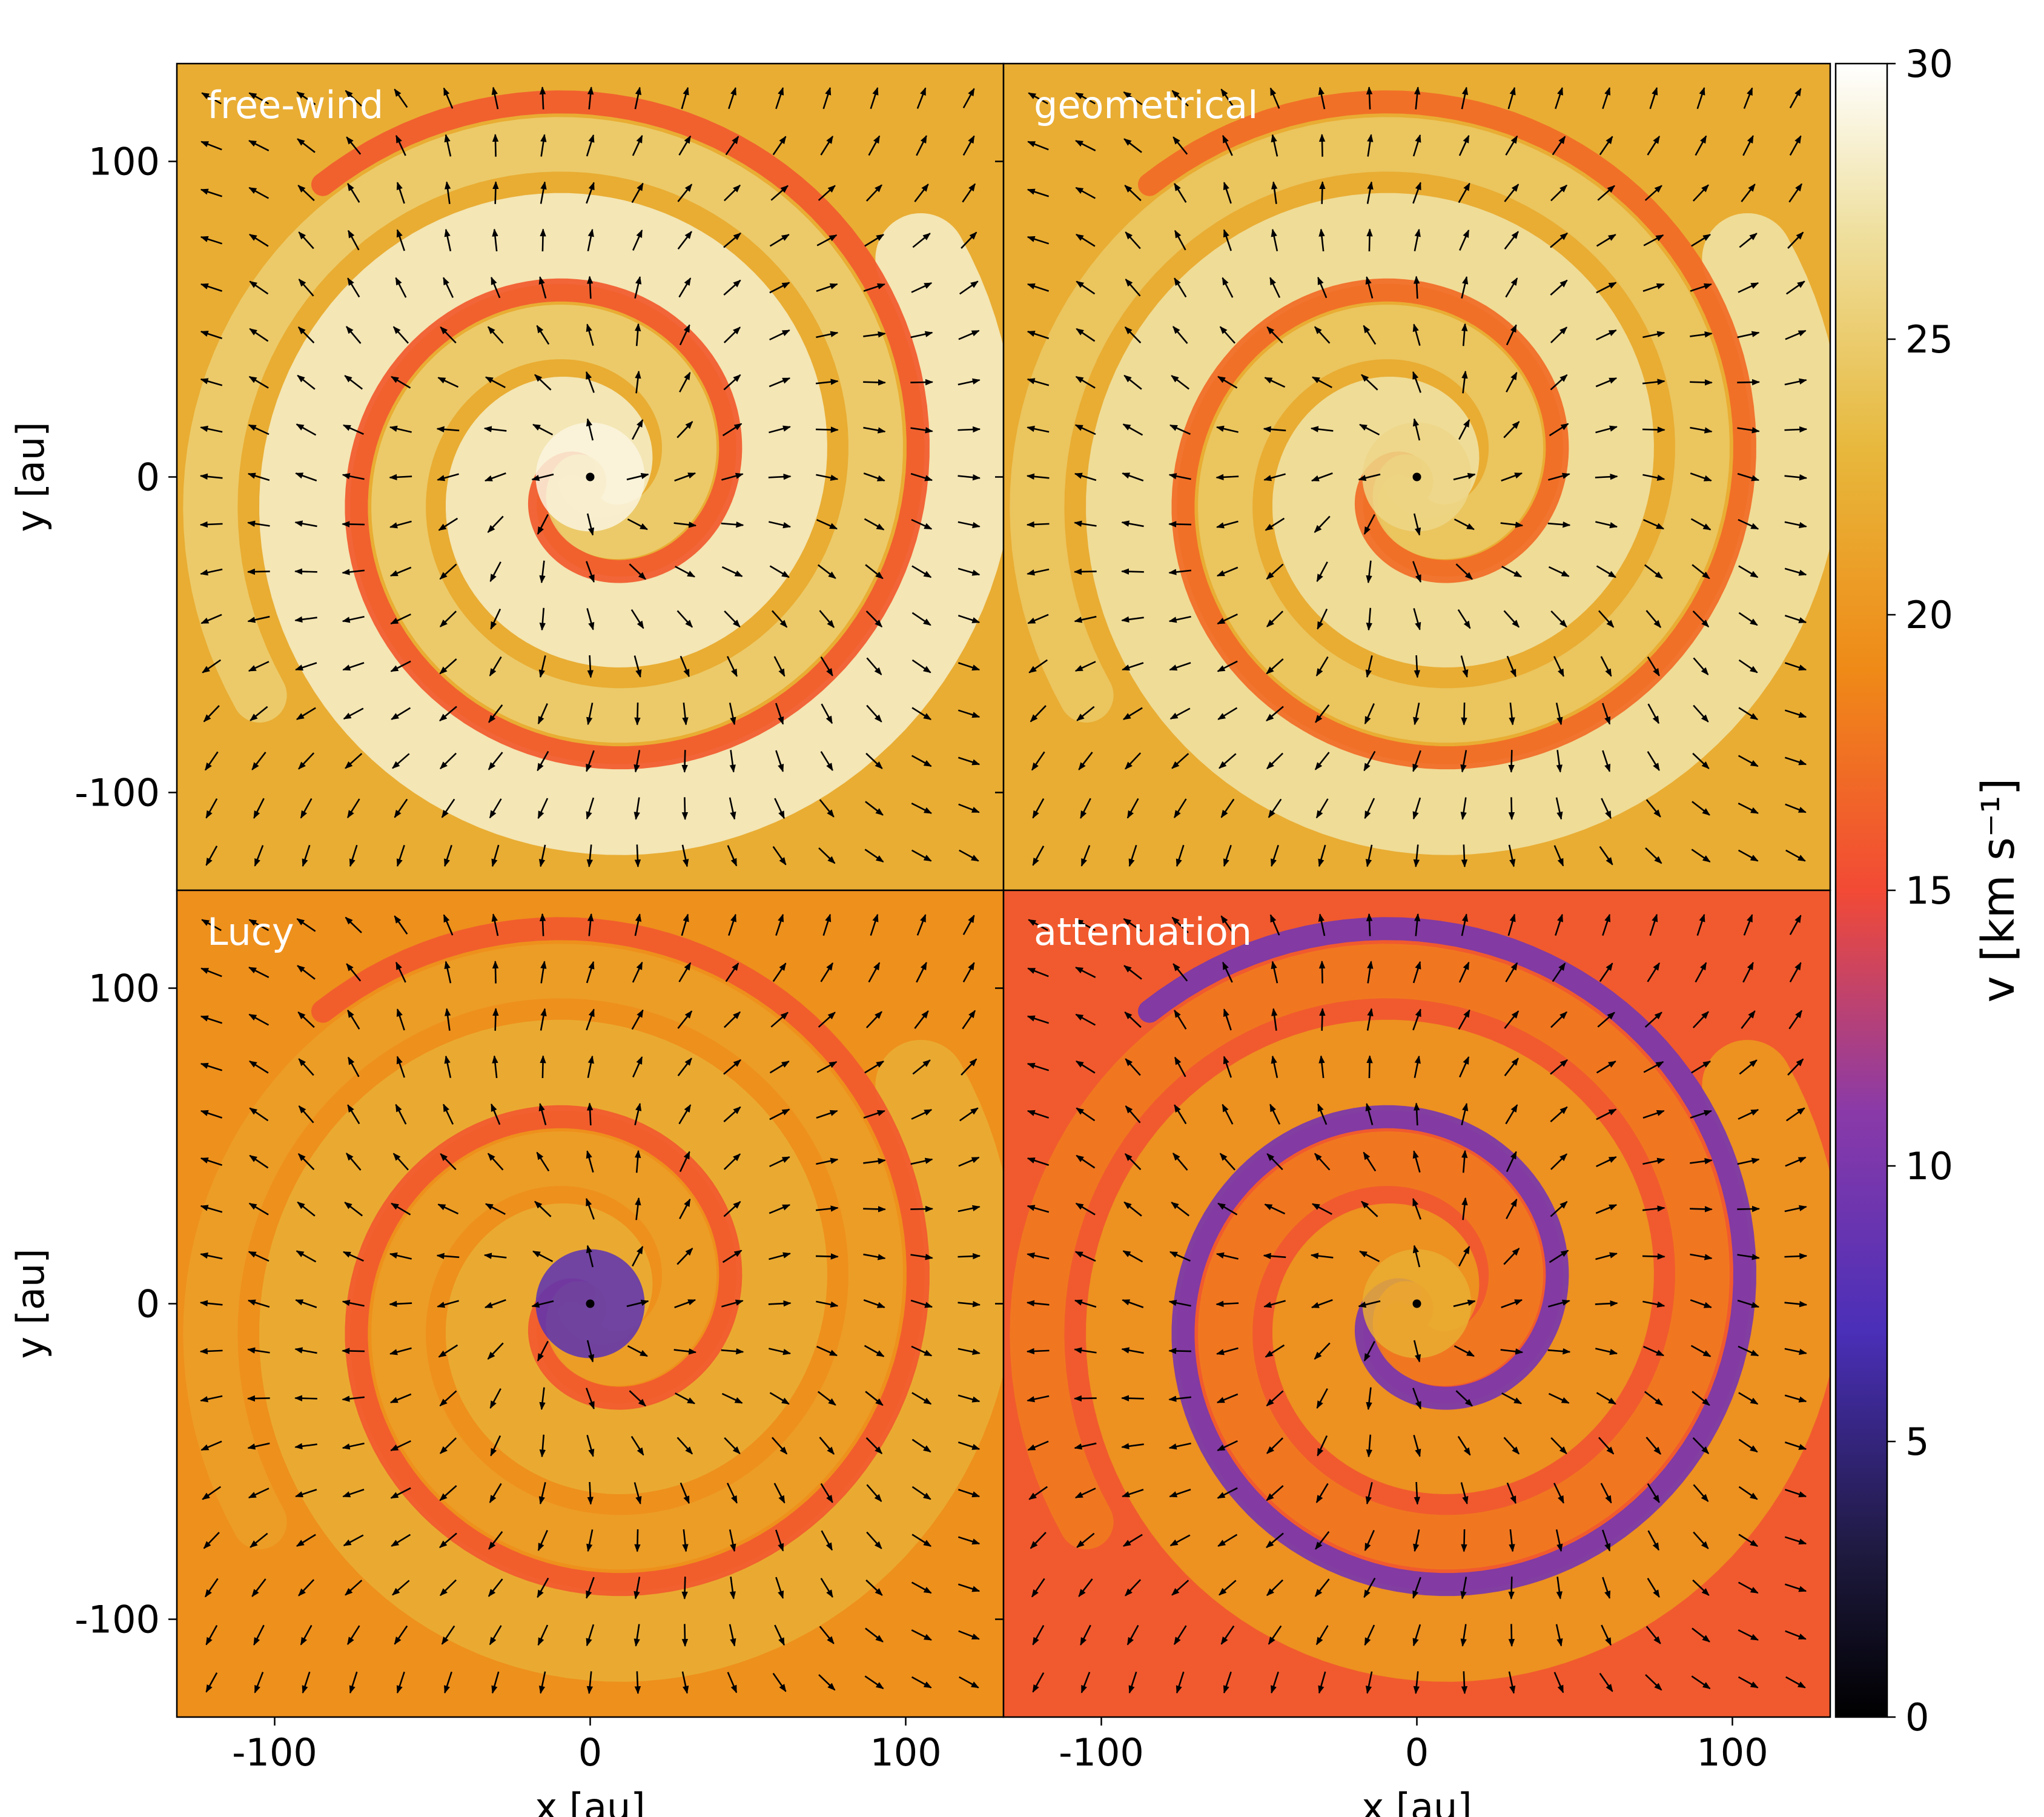 Image resolution: width=2044 pixels, height=1817 pixels. I want to click on star-marker, so click(1416, 477).